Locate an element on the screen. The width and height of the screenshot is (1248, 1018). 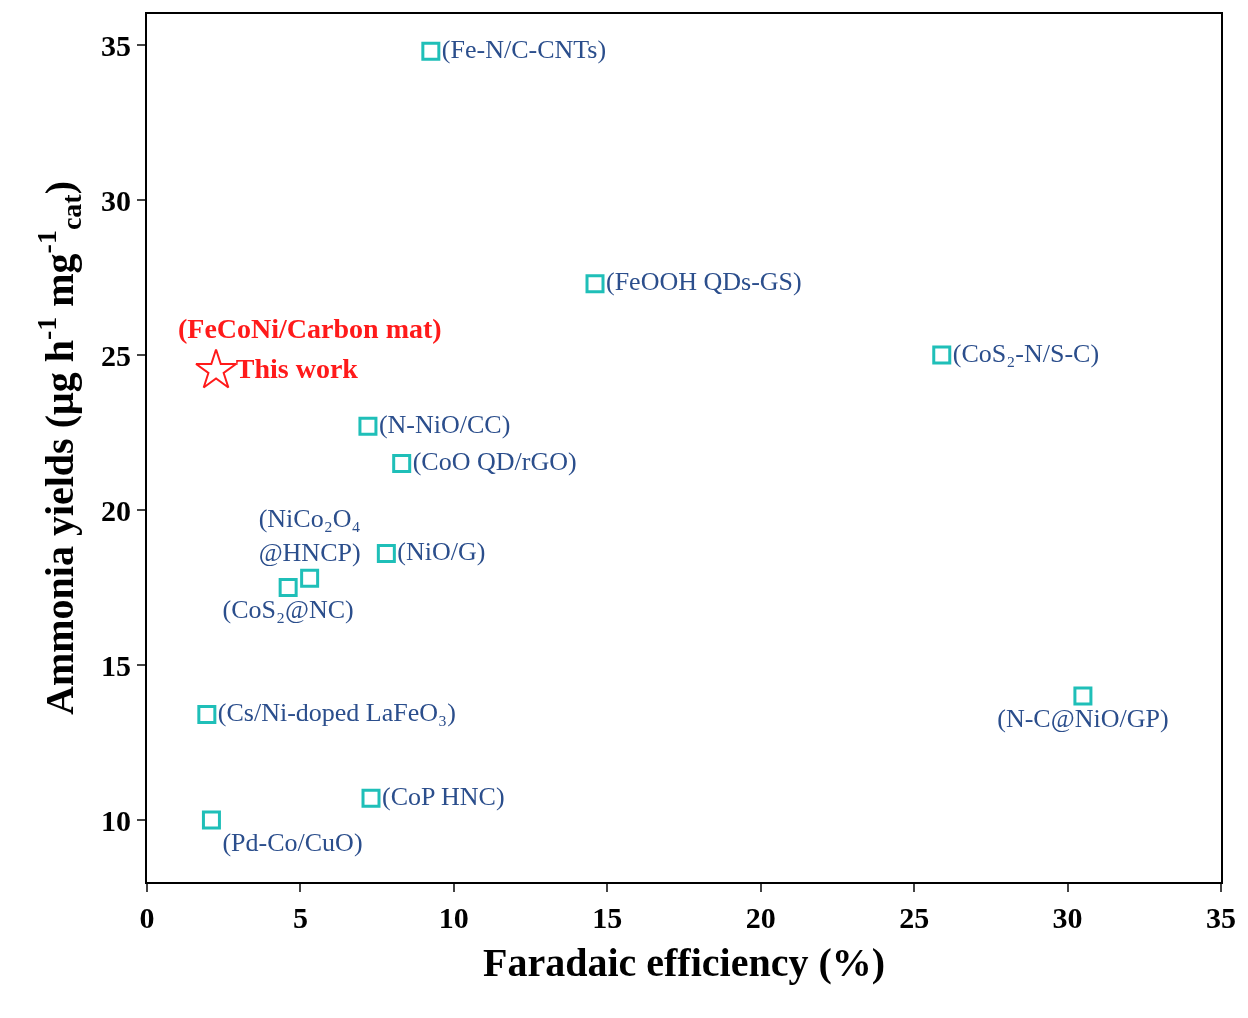
x-tick-label: 20 is located at coordinates (760, 917).